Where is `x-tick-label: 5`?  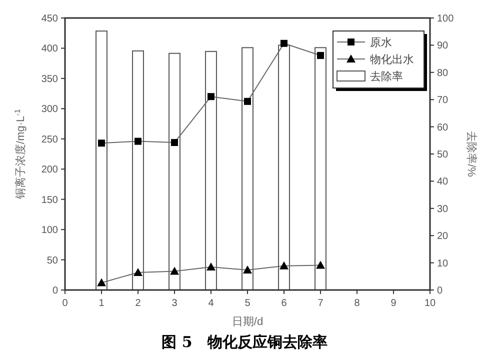
x-tick-label: 5 is located at coordinates (247, 303).